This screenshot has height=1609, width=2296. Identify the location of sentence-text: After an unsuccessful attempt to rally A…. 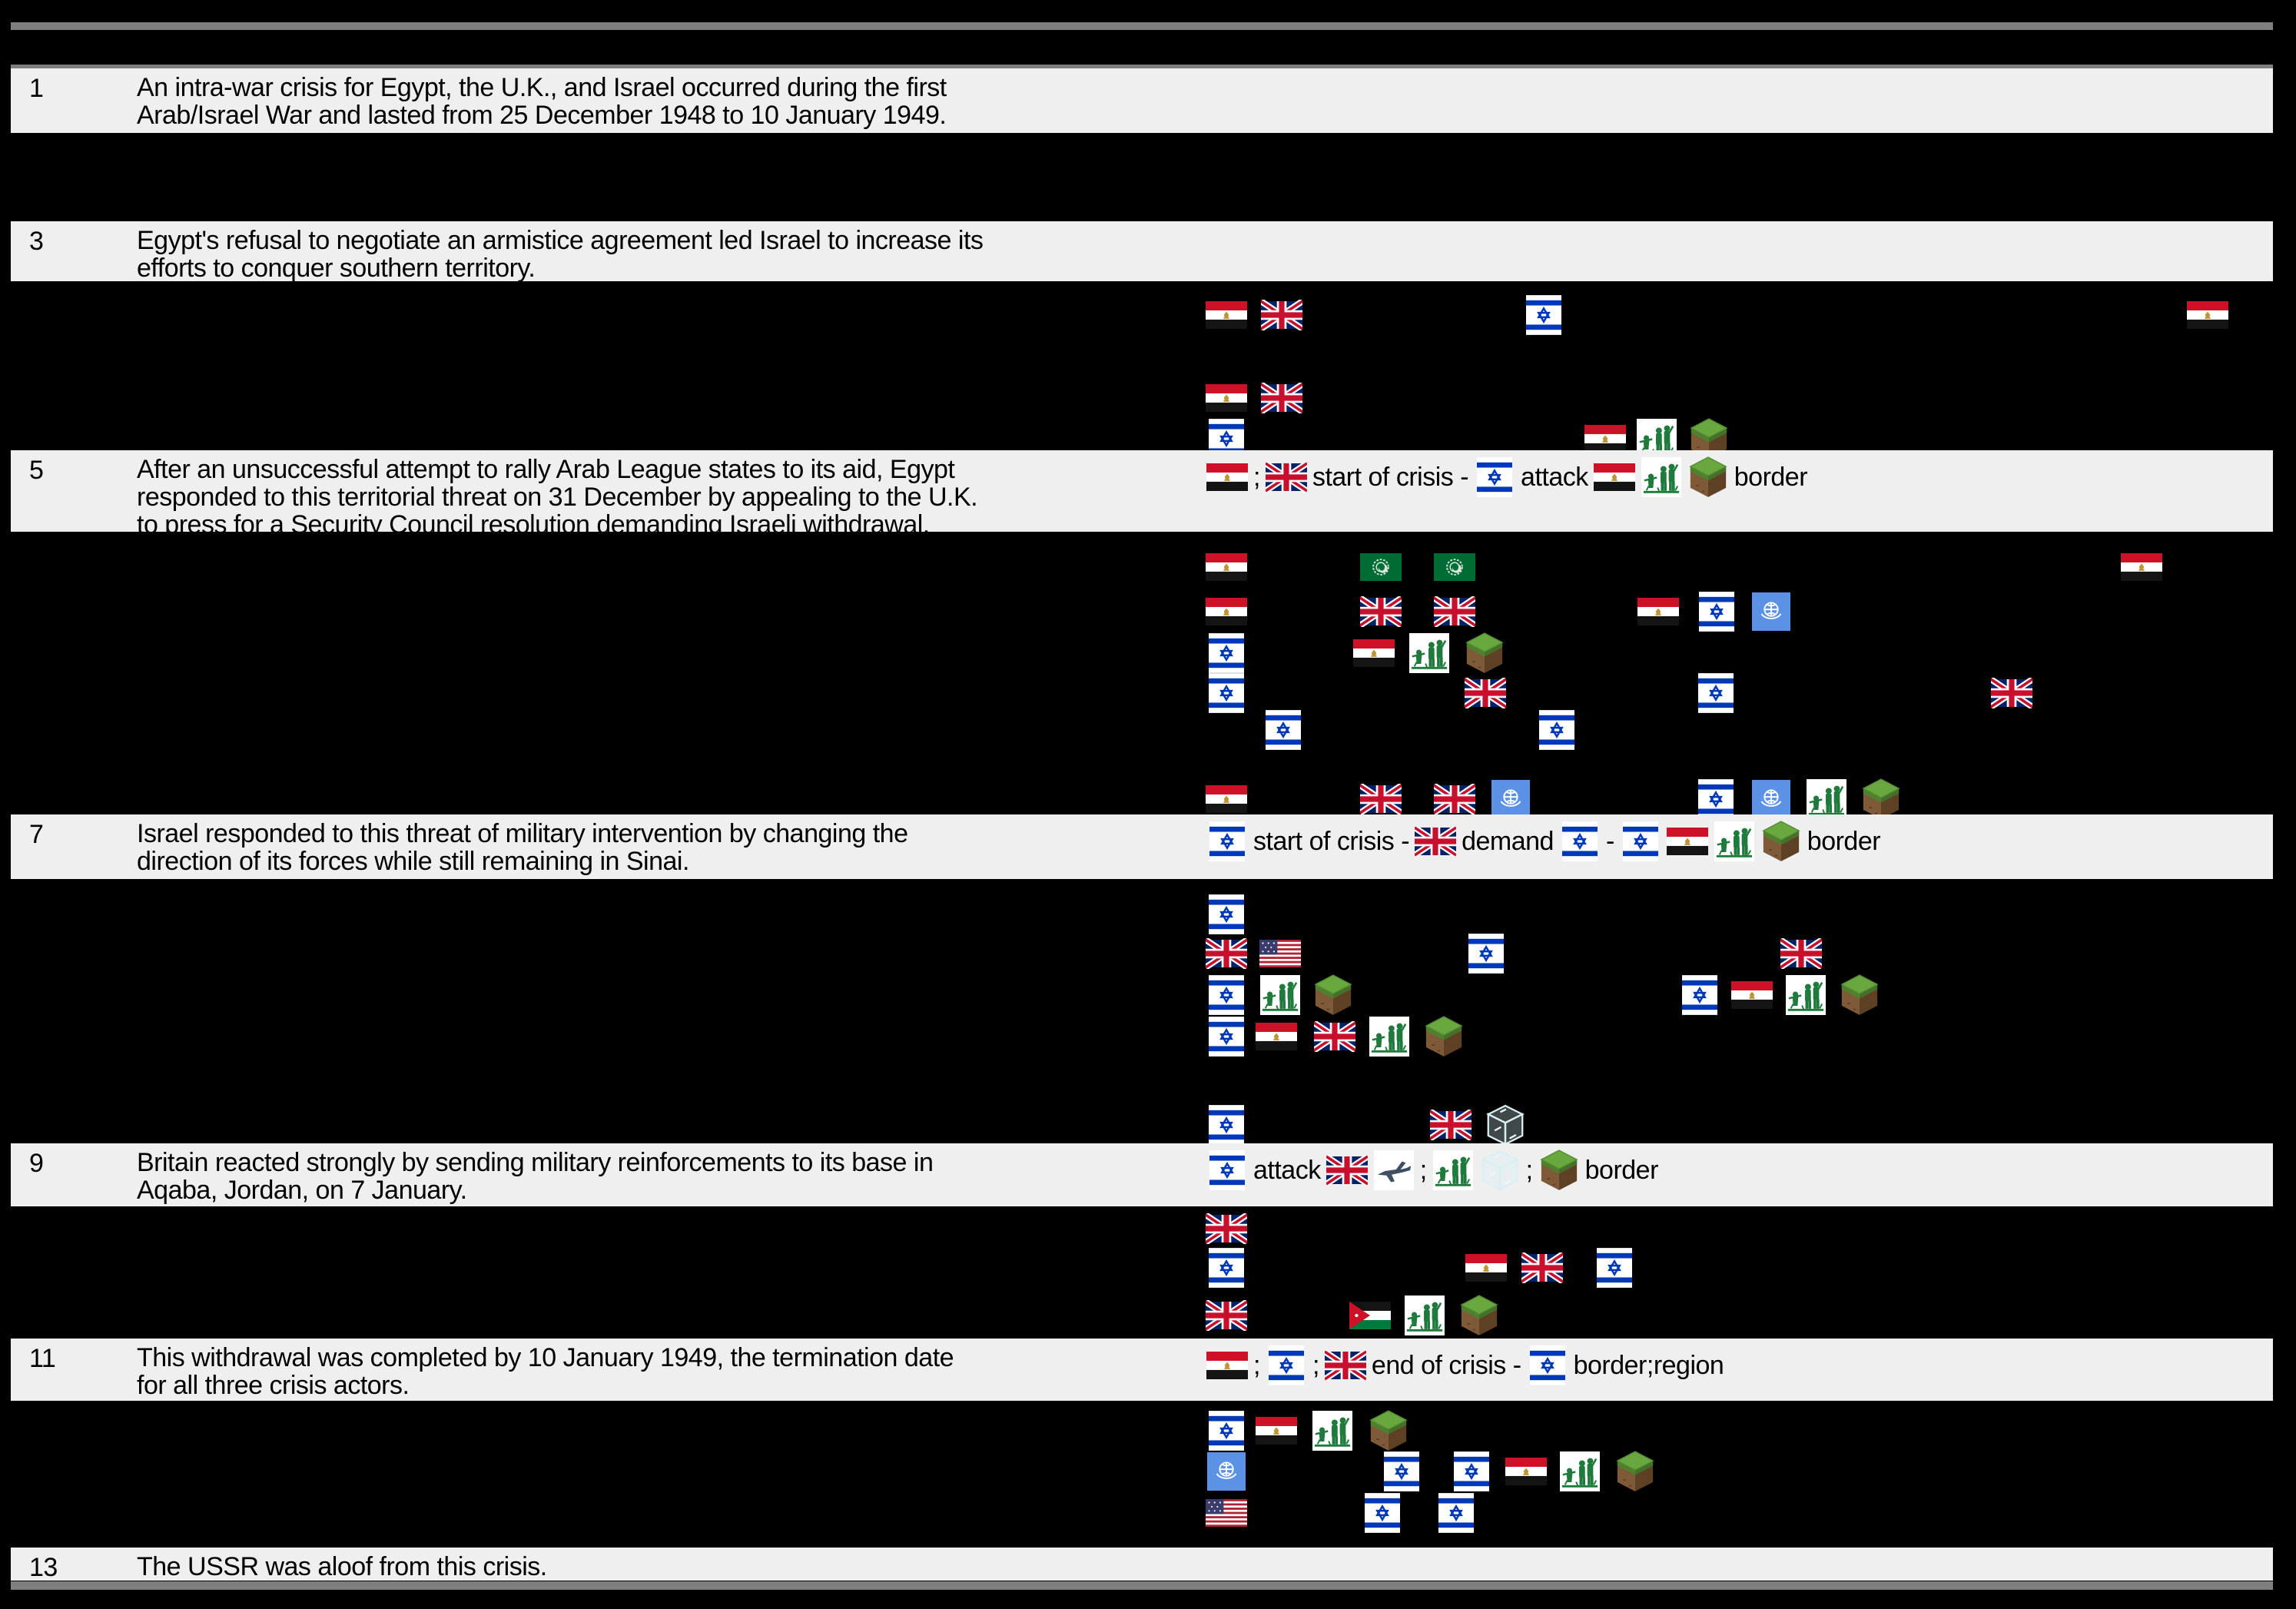
(558, 497).